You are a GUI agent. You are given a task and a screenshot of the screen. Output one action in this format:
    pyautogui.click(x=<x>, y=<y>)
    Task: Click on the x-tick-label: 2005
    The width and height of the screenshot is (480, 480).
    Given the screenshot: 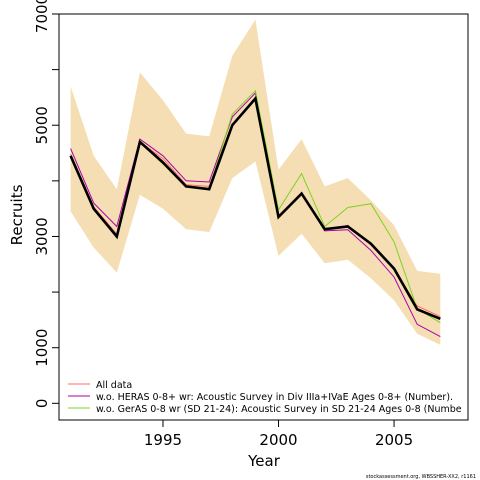 What is the action you would take?
    pyautogui.click(x=394, y=440)
    